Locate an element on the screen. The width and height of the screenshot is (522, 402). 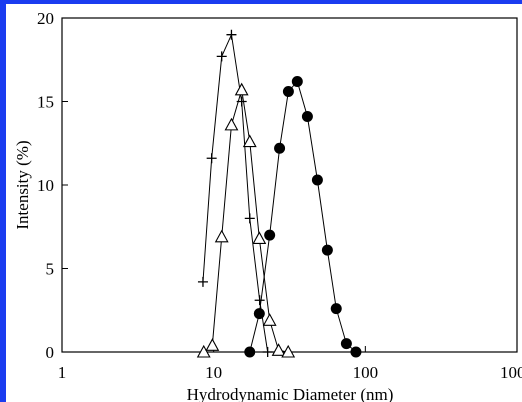
x-tick-label: 10 is located at coordinates (213, 372).